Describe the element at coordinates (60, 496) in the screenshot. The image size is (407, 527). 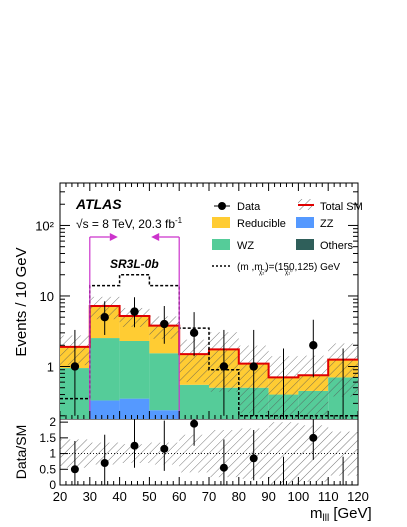
I see `x-tick-label: 20` at that location.